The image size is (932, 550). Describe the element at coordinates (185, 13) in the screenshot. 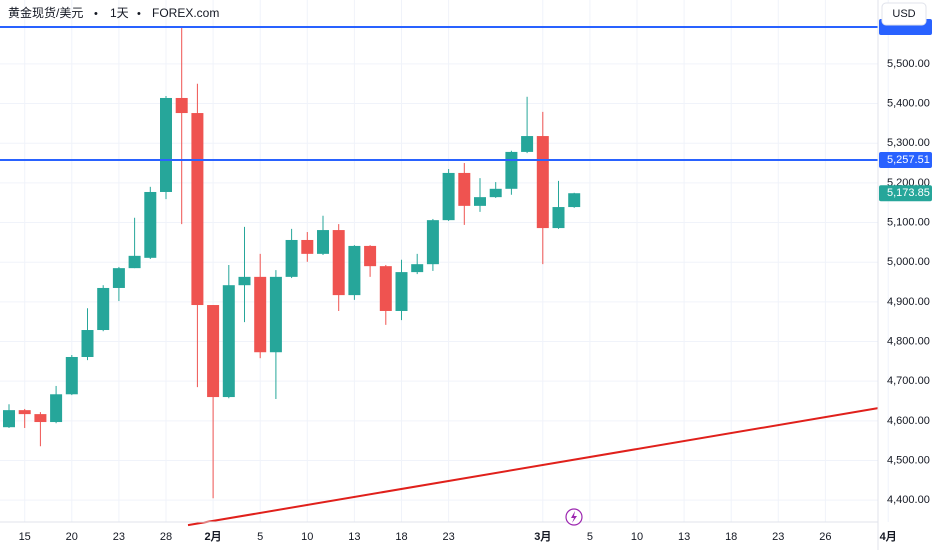

I see `source: FOREX.com` at that location.